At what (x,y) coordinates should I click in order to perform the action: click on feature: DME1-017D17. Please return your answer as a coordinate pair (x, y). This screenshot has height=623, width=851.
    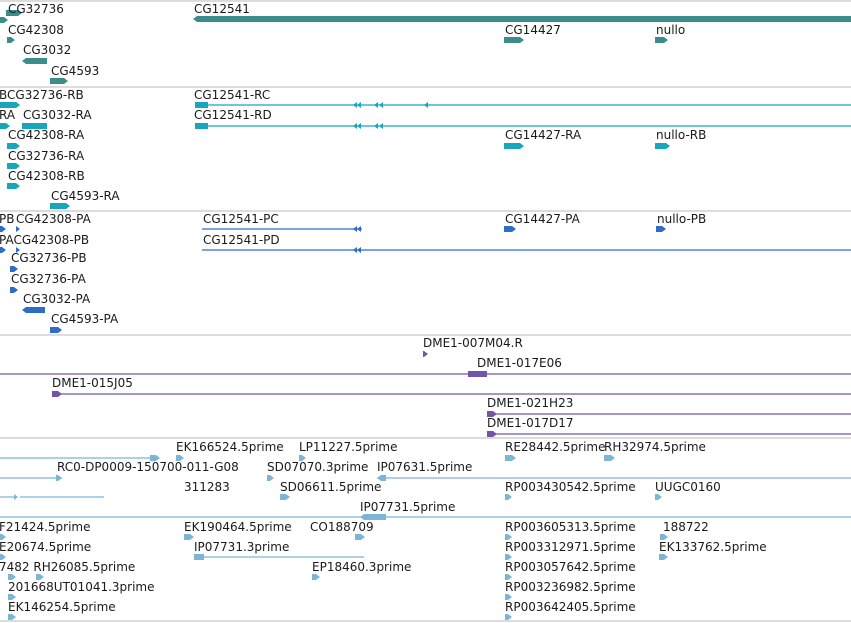
    Looking at the image, I should click on (669, 426).